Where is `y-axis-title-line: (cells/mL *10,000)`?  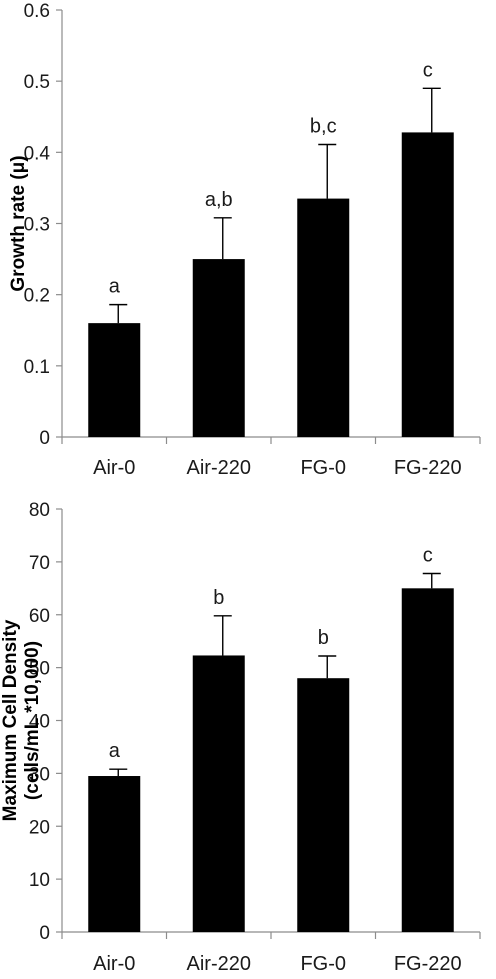 y-axis-title-line: (cells/mL *10,000) is located at coordinates (32, 720).